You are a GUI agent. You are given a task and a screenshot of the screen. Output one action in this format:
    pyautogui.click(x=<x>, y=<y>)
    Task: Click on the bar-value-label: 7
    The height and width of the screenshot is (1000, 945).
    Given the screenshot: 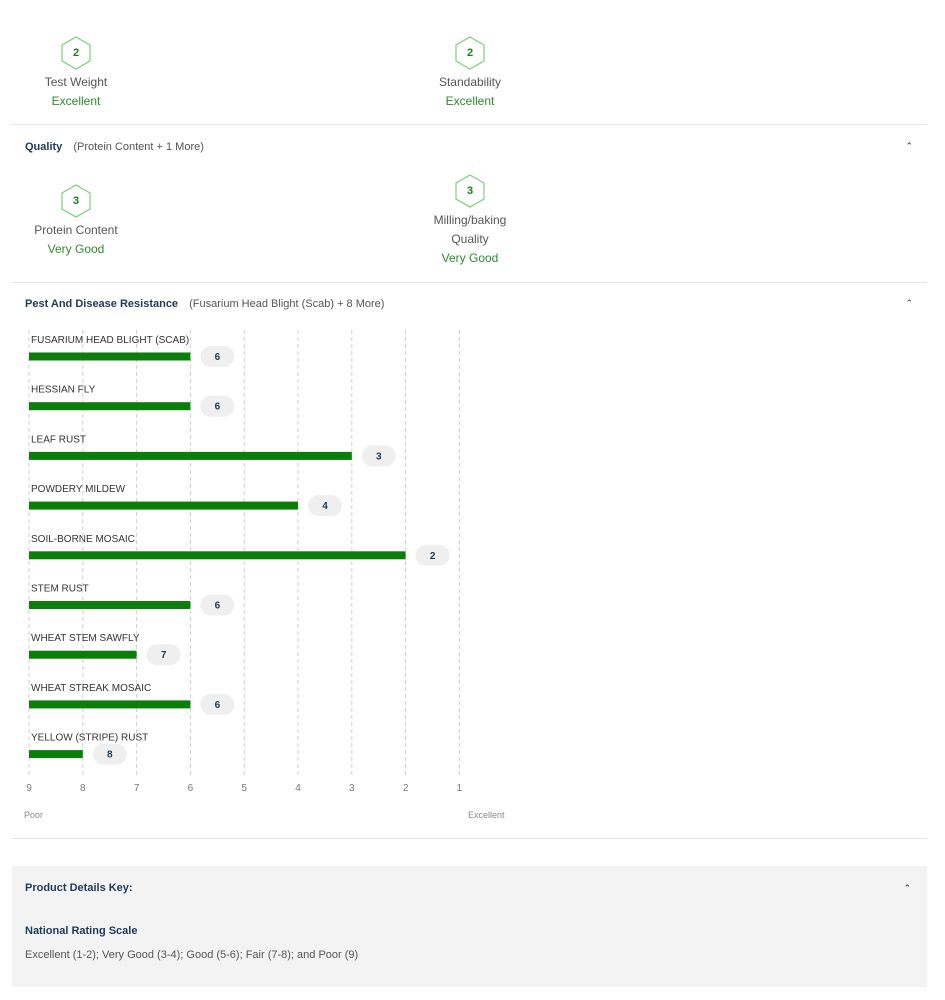 What is the action you would take?
    pyautogui.click(x=164, y=655)
    